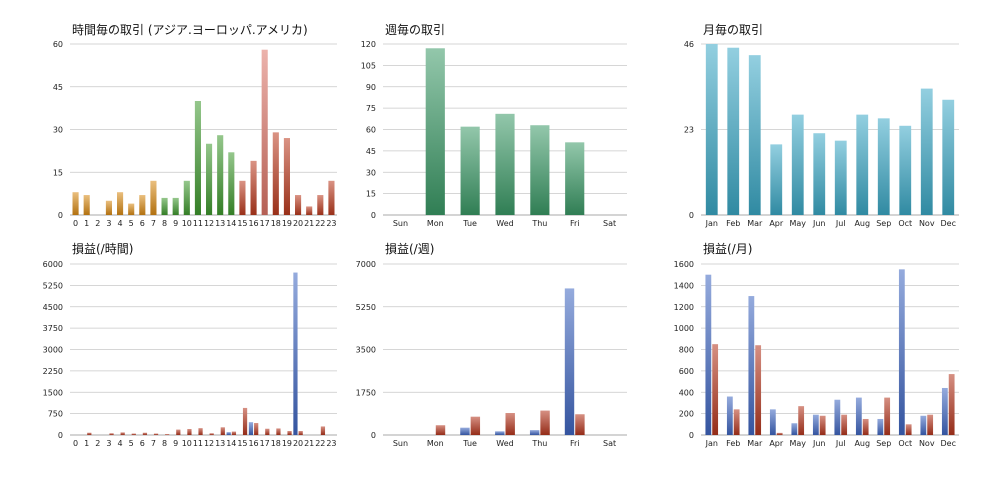  What do you see at coordinates (684, 285) in the screenshot?
I see `y-tick-label: 1400` at bounding box center [684, 285].